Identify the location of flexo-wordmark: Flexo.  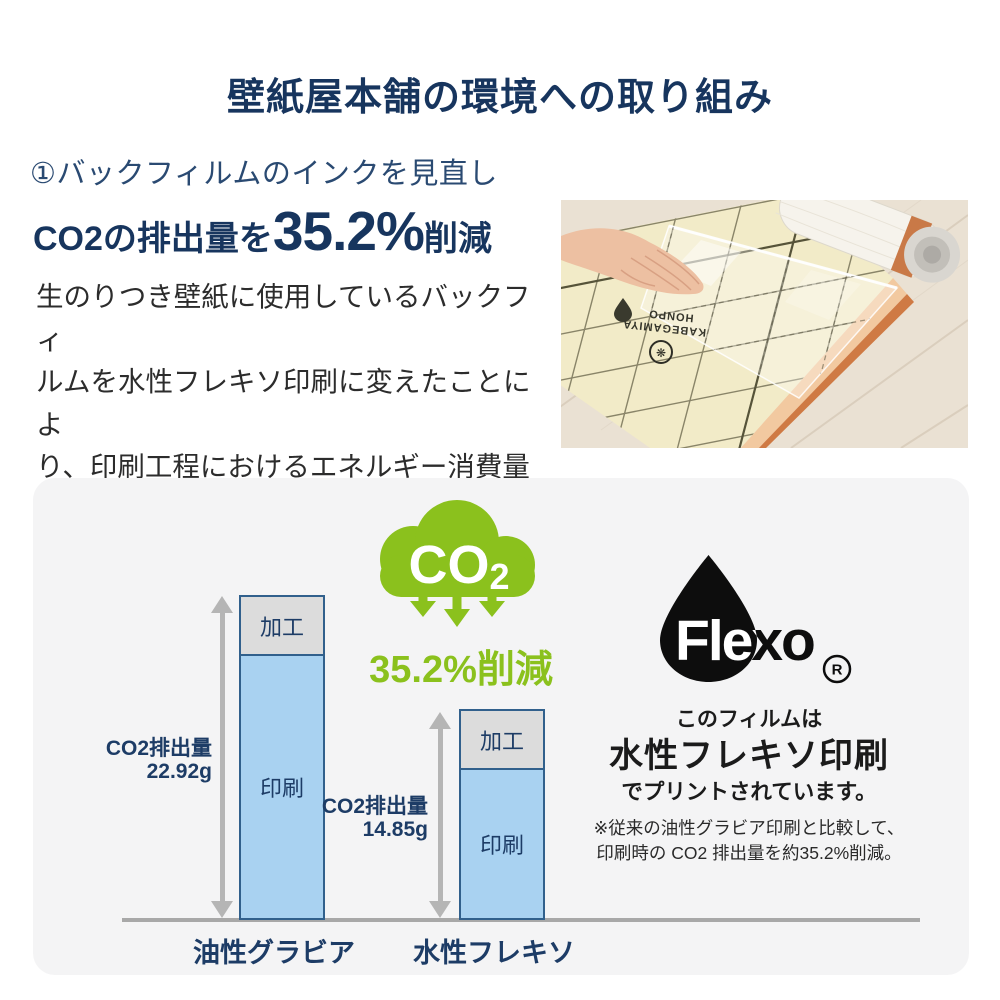
(744, 641).